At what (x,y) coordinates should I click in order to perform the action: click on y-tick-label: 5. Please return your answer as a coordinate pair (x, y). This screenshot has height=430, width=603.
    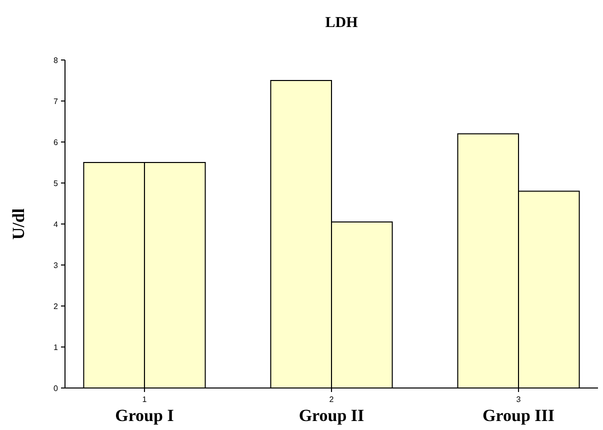
    Looking at the image, I should click on (56, 183).